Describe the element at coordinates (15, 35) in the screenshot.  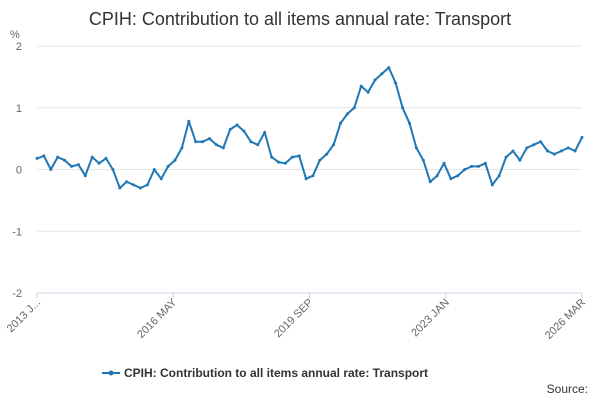
I see `y-axis-unit: %` at that location.